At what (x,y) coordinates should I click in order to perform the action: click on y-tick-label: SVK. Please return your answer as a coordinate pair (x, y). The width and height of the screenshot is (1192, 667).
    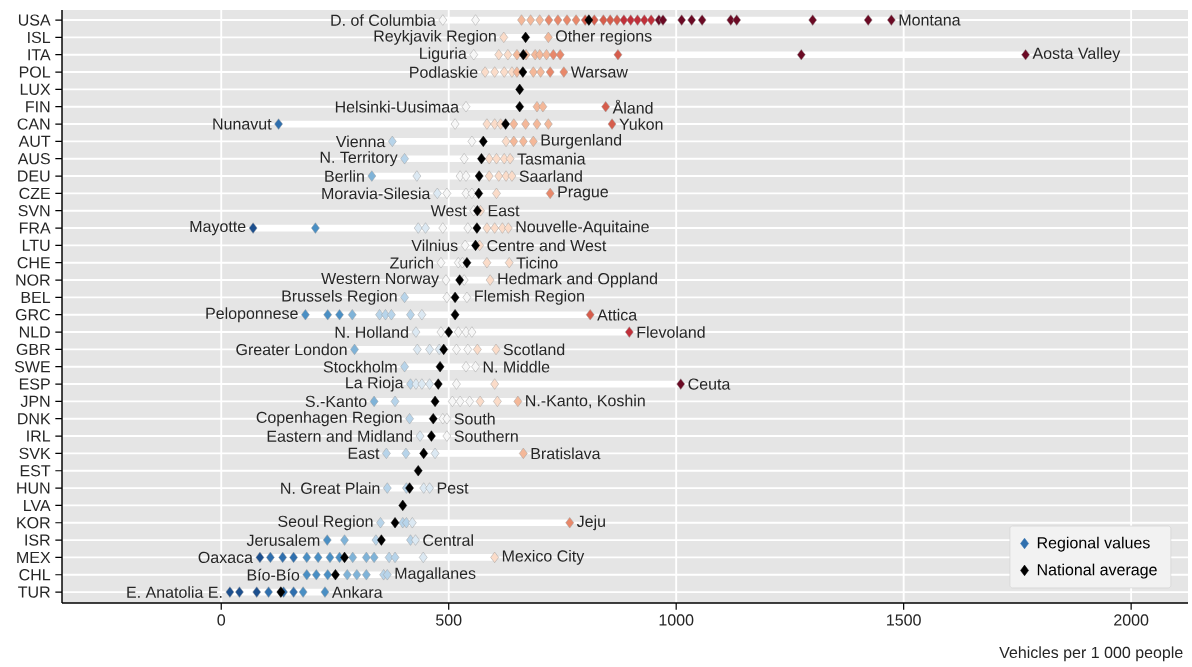
    Looking at the image, I should click on (35, 453).